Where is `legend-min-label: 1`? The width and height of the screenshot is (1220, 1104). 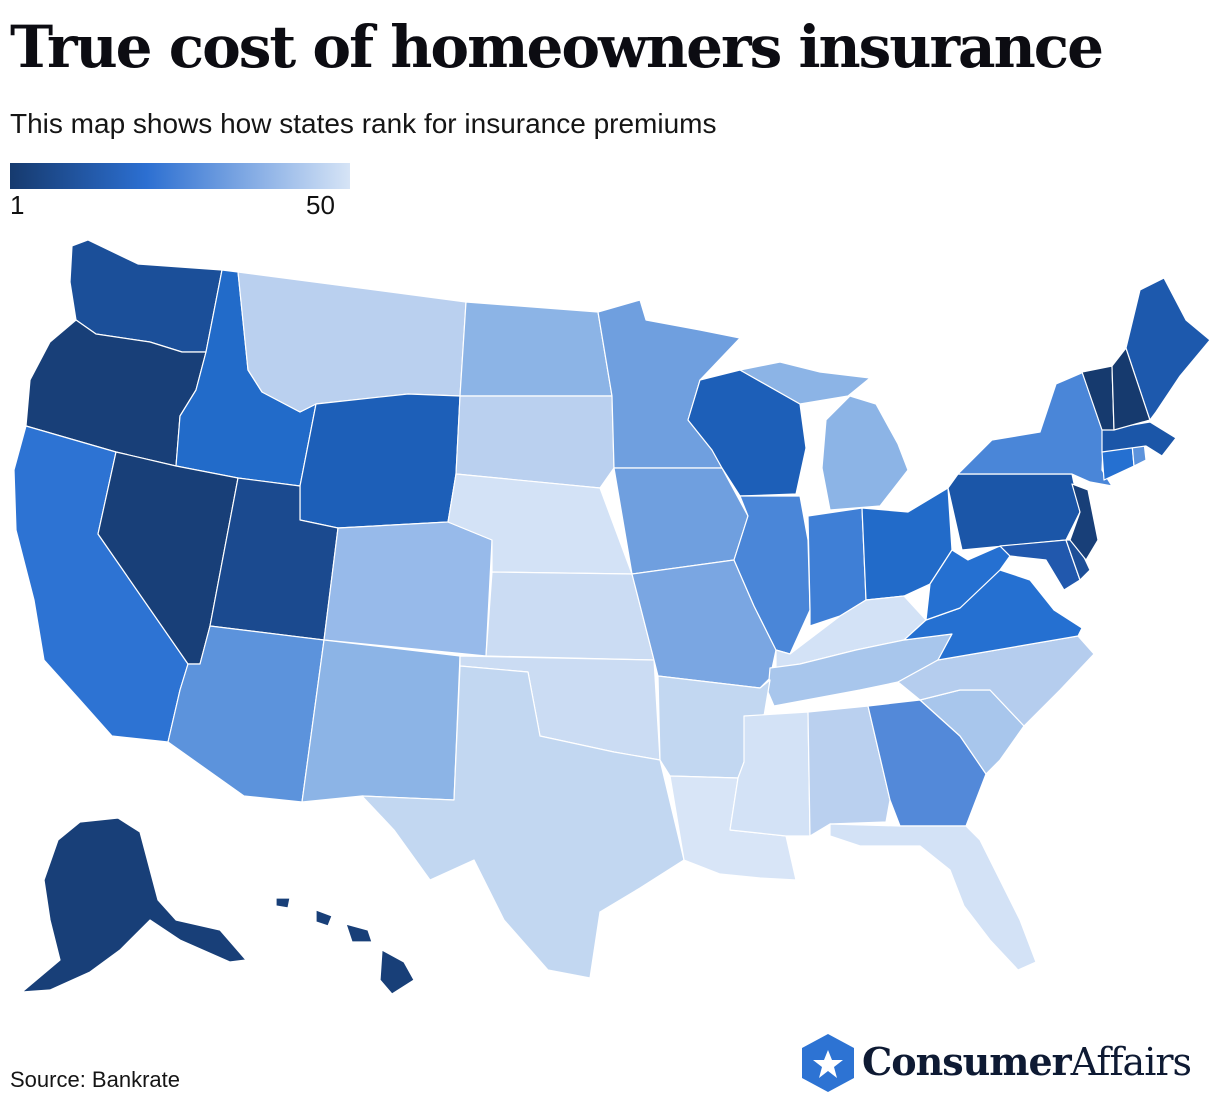 legend-min-label: 1 is located at coordinates (17, 205).